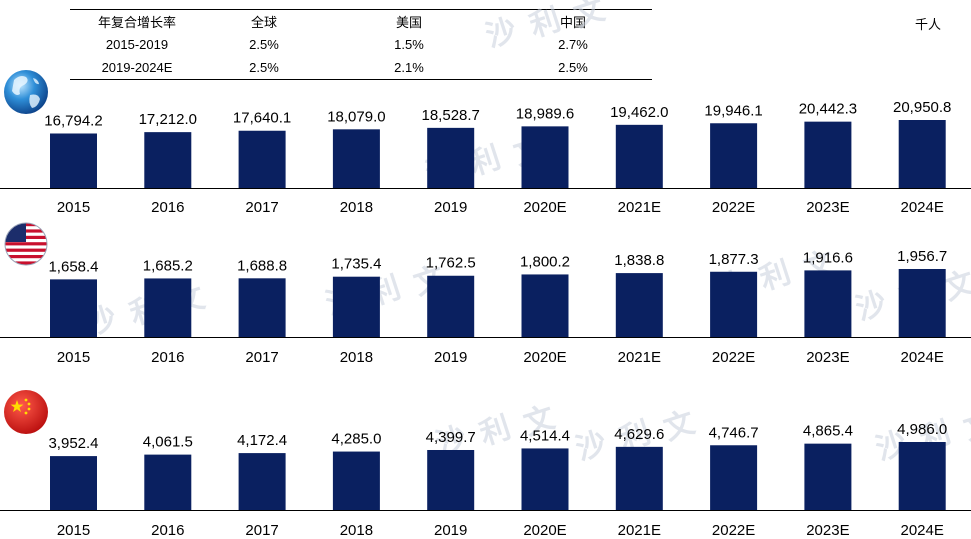  I want to click on data-label: 1,762.5, so click(451, 263).